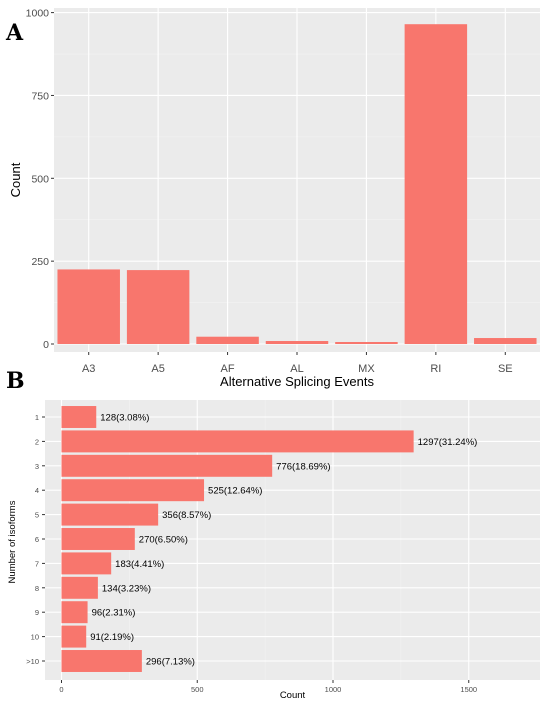  What do you see at coordinates (40, 179) in the screenshot?
I see `y-tick-label: 500` at bounding box center [40, 179].